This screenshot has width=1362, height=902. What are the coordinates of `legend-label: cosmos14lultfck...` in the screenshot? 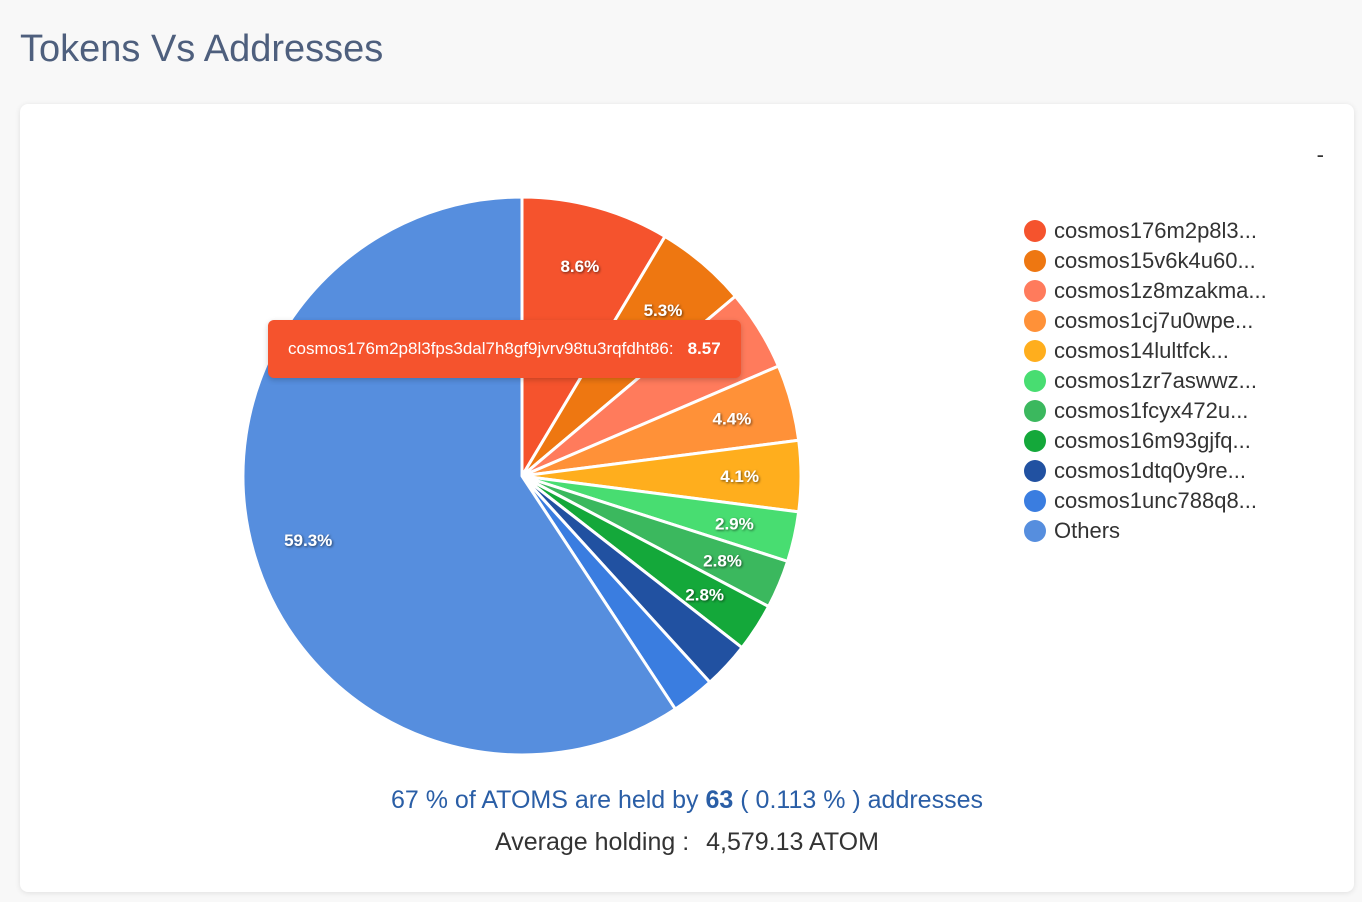 It's located at (1141, 350).